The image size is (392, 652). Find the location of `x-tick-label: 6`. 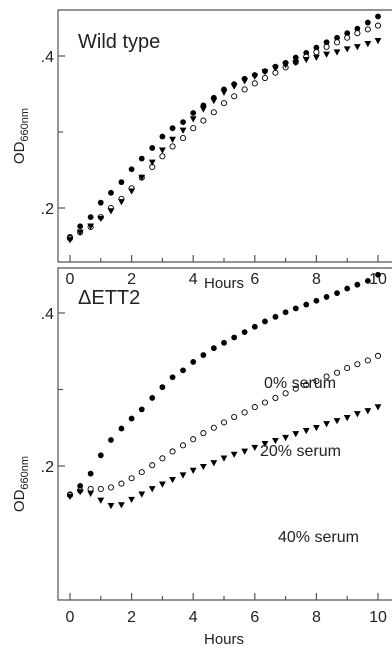

x-tick-label: 6 is located at coordinates (254, 617).